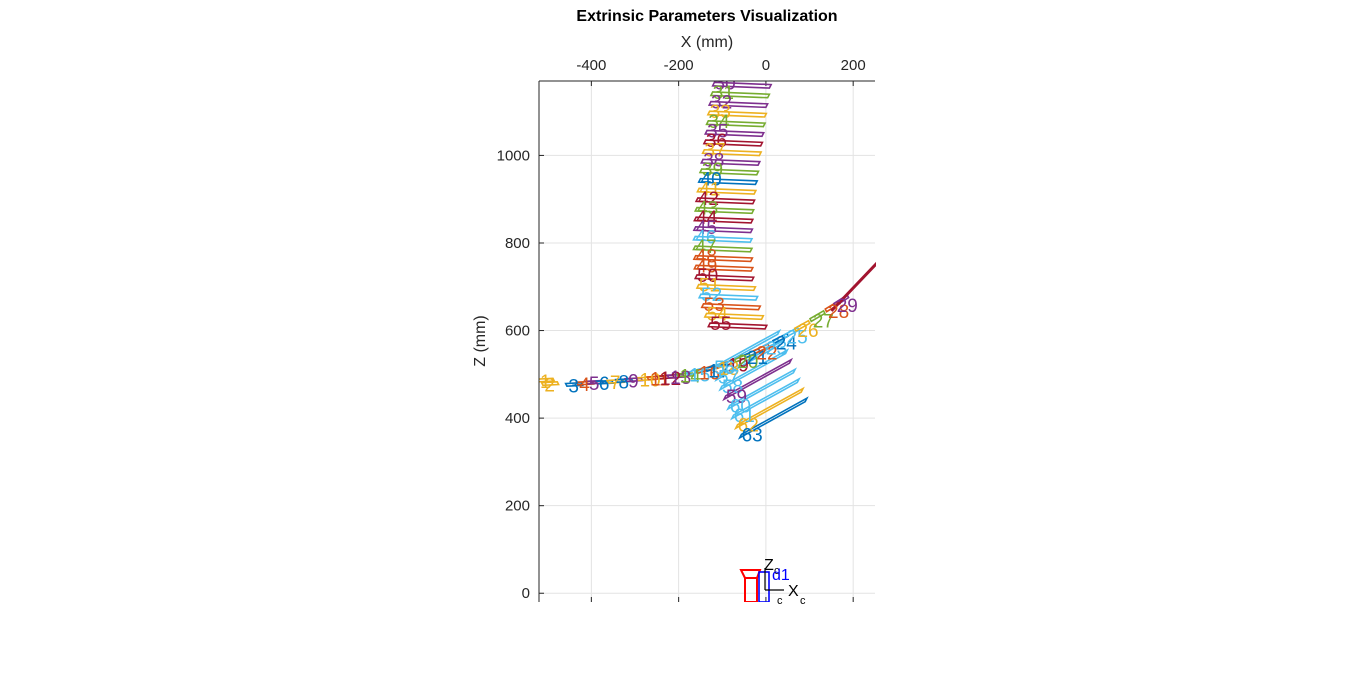 This screenshot has height=676, width=1366. I want to click on pattern-label: 16, so click(709, 374).